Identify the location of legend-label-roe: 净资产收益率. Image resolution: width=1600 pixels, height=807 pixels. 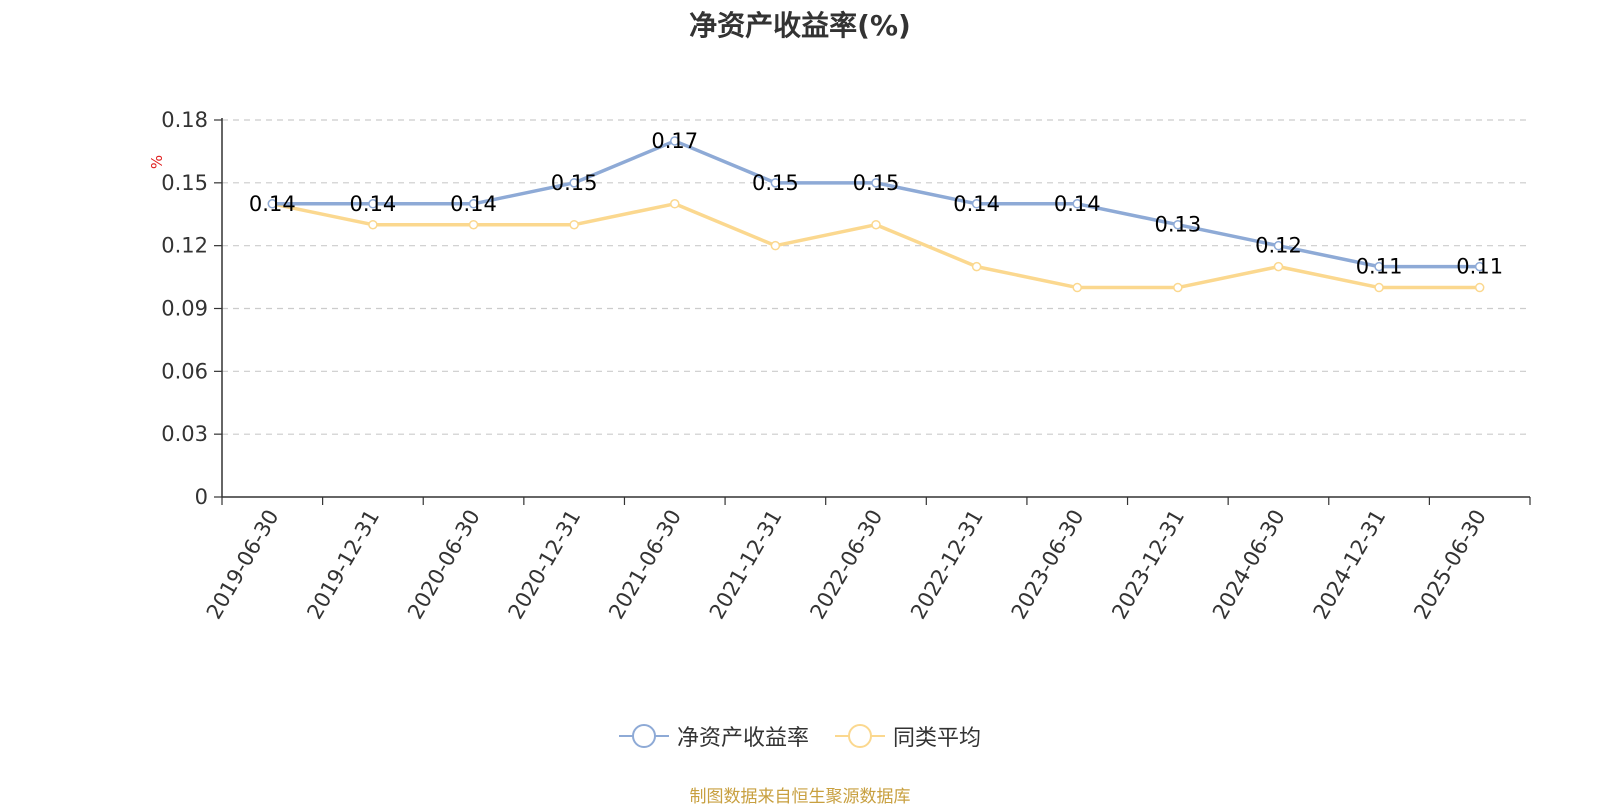
(742, 738).